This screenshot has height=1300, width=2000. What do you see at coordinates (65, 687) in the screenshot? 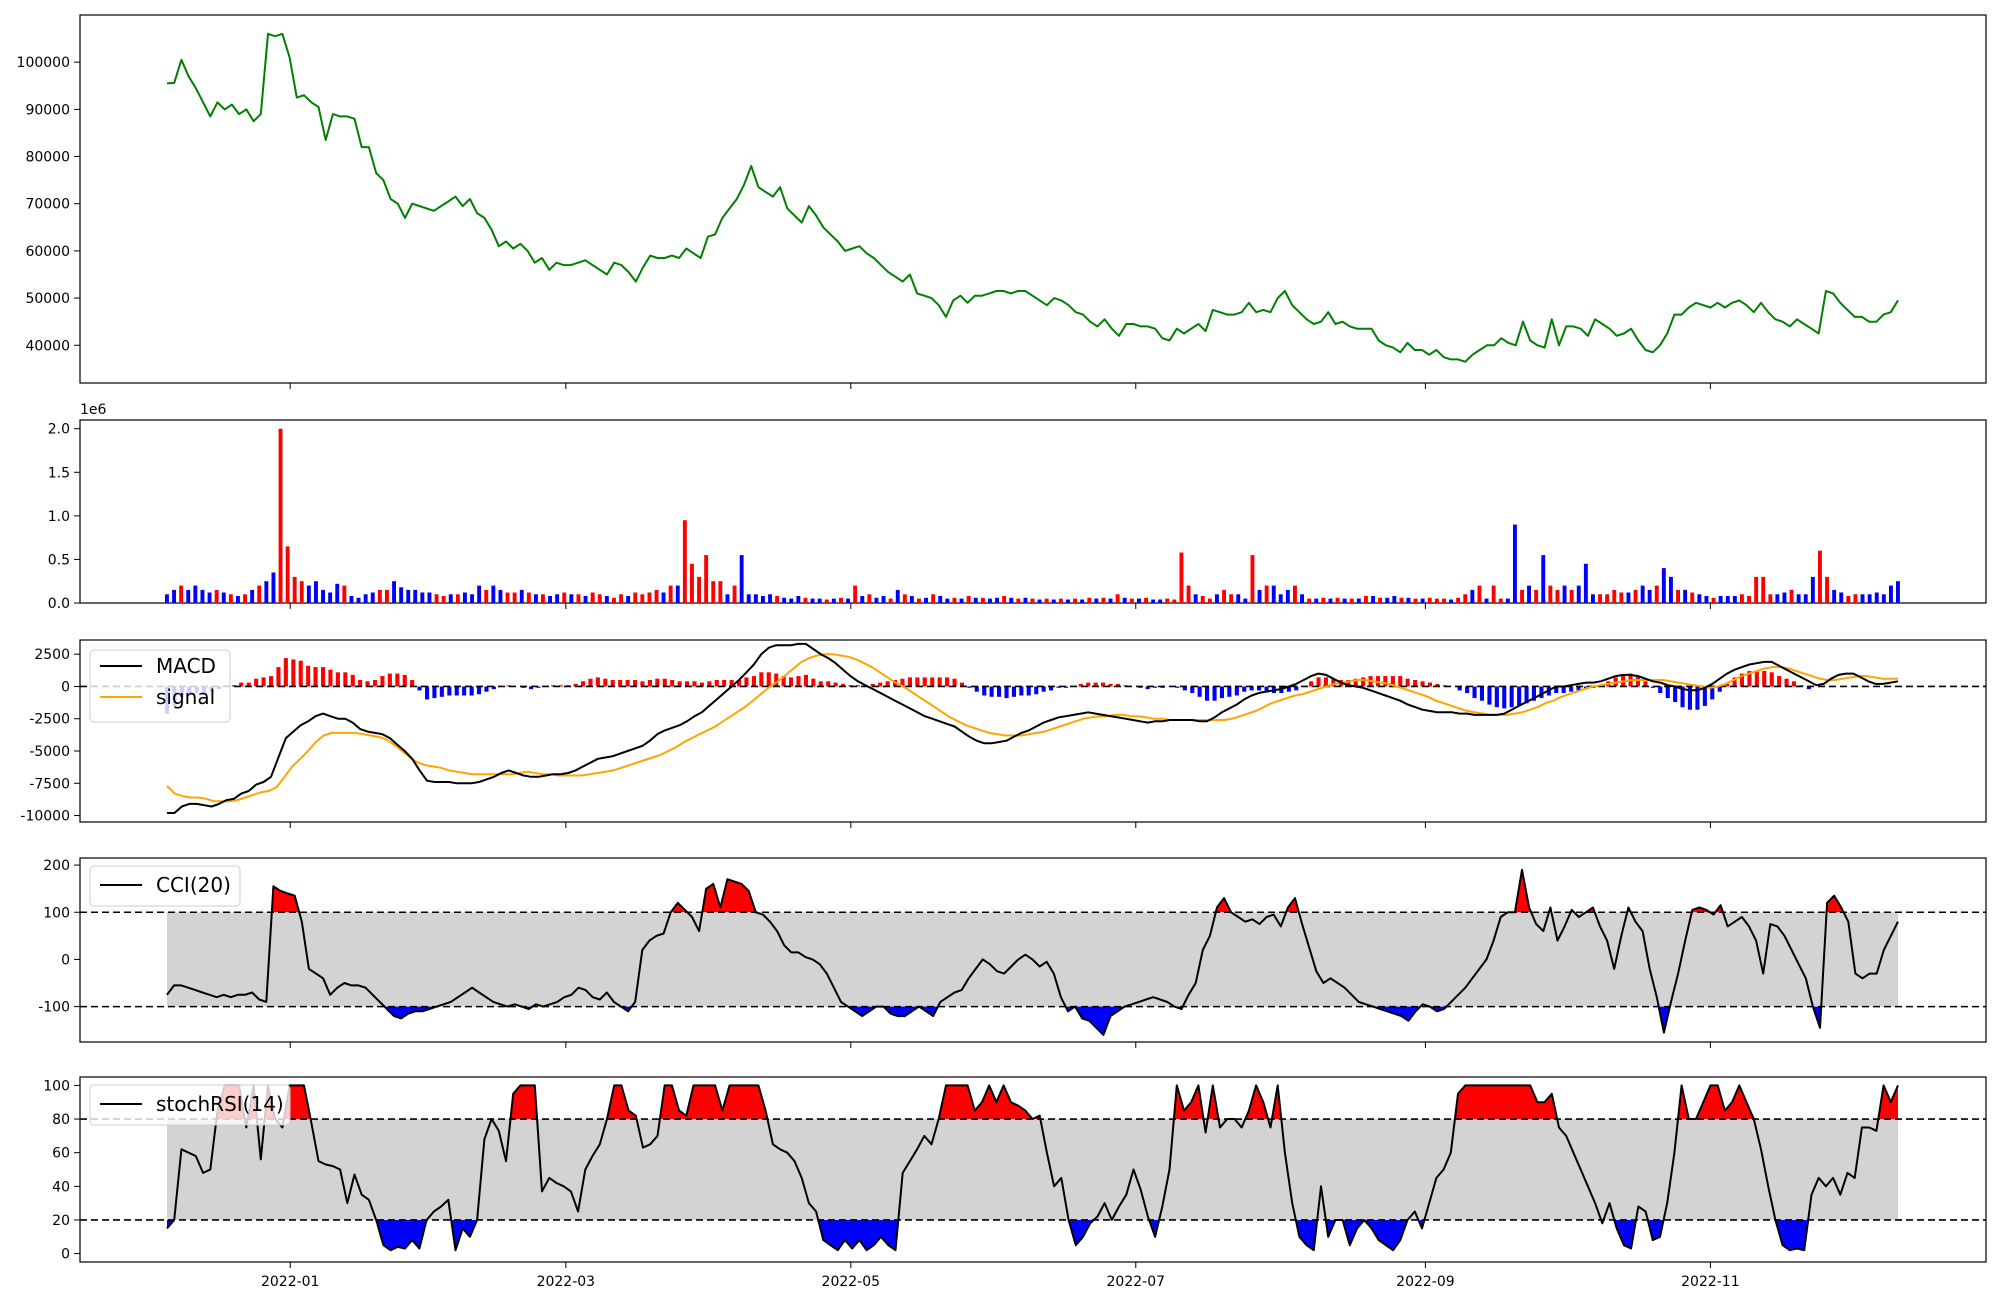
I see `macd-y-tick-label: 0` at bounding box center [65, 687].